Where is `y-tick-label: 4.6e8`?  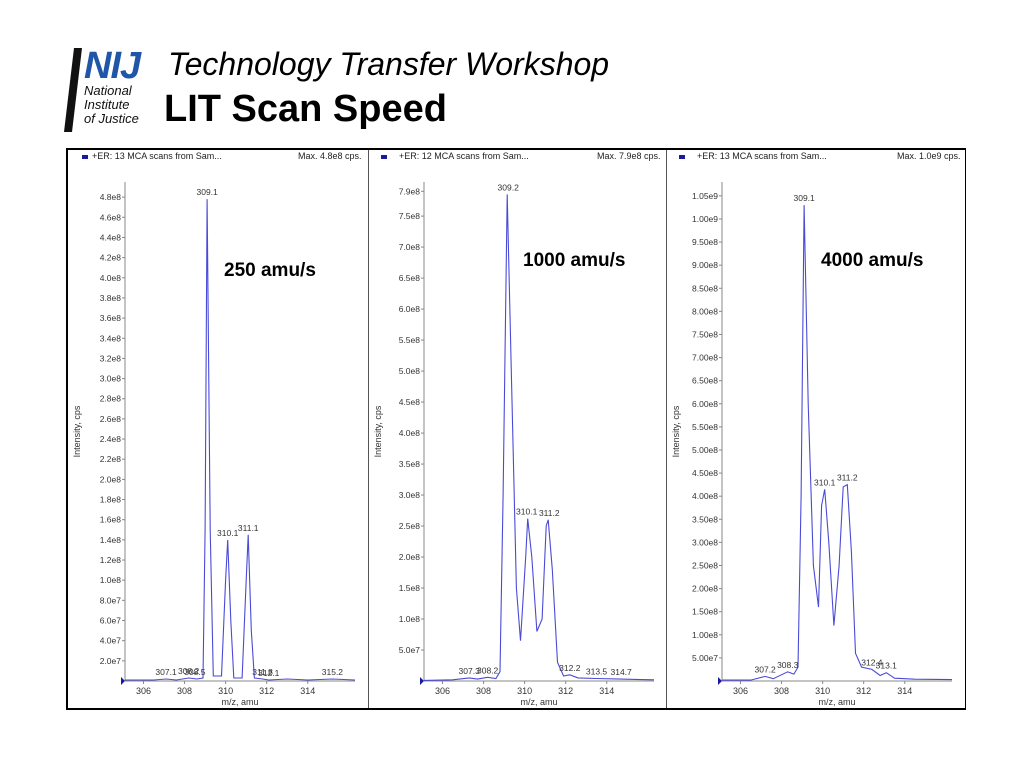 y-tick-label: 4.6e8 is located at coordinates (111, 217).